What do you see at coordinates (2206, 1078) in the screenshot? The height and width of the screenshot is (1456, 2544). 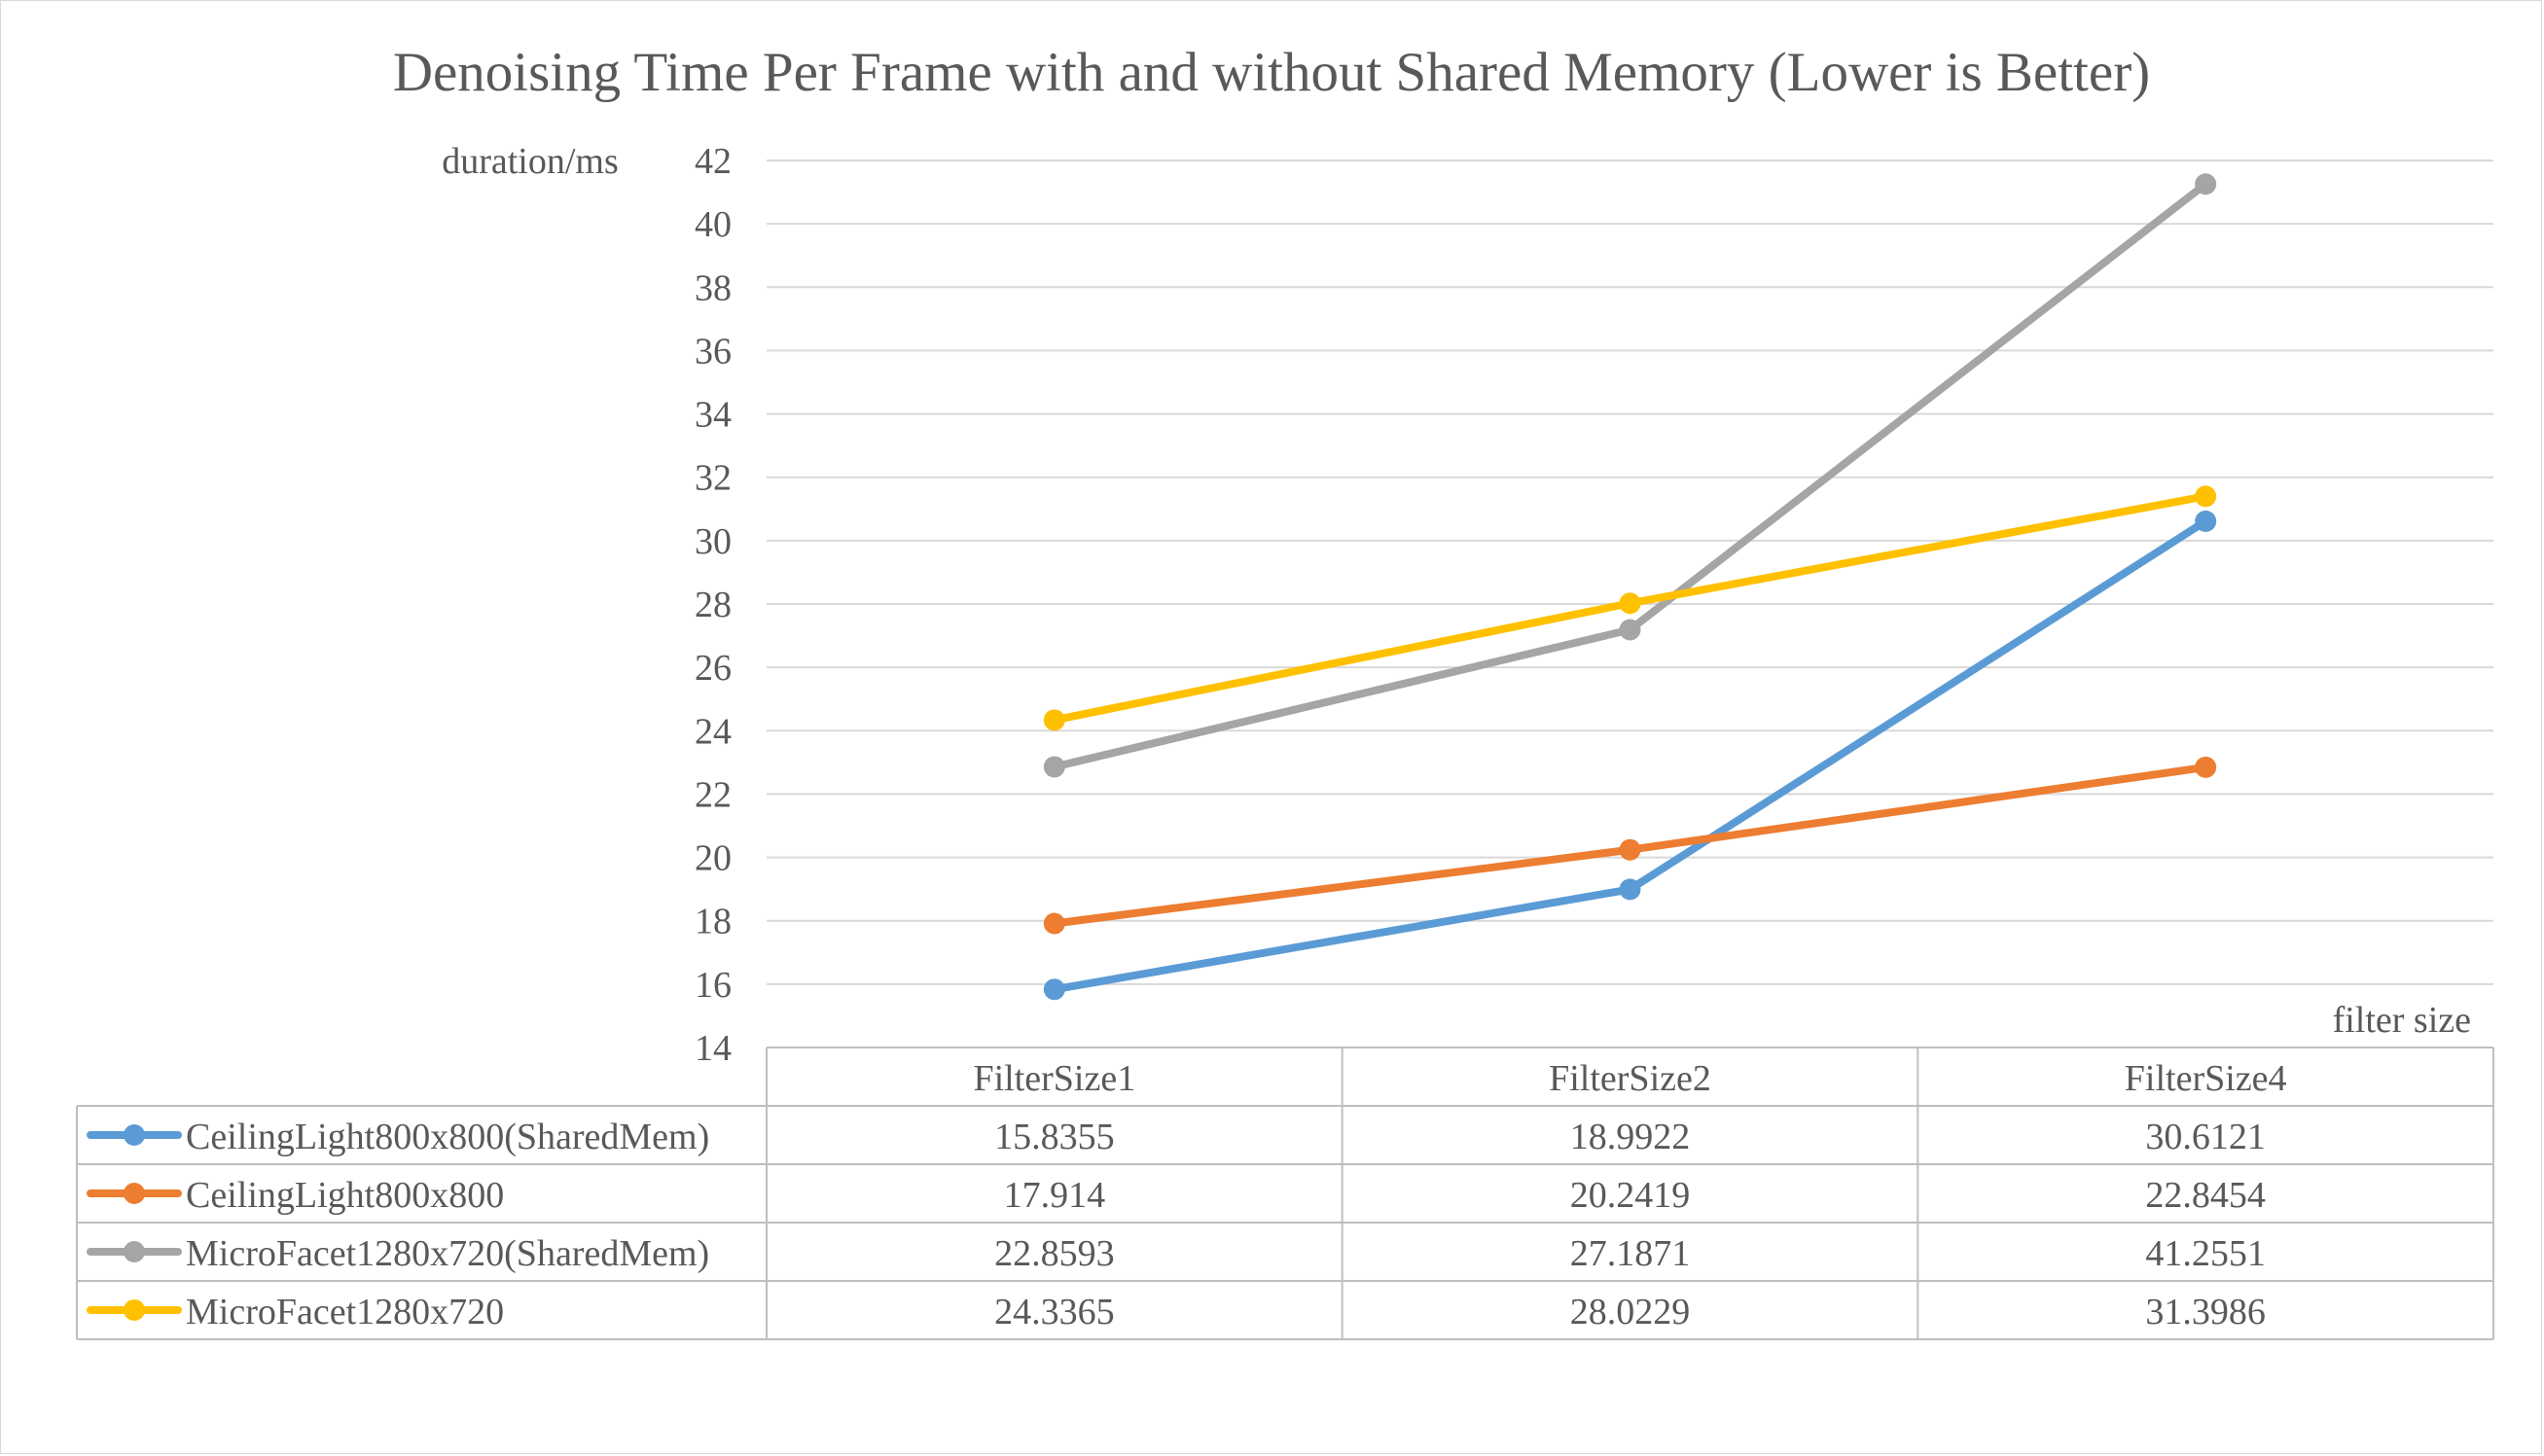 I see `x-category-label: FilterSize4` at bounding box center [2206, 1078].